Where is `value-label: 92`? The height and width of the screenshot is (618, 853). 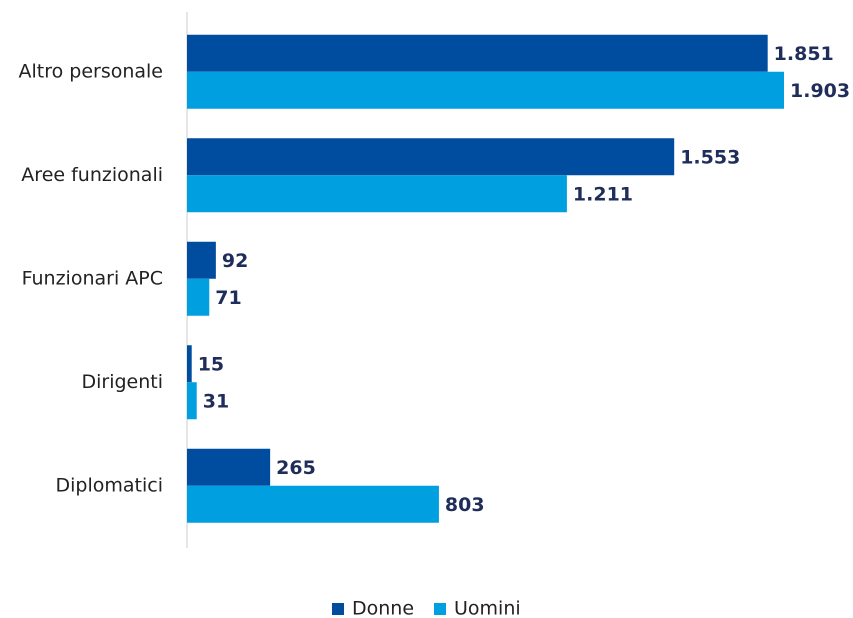 value-label: 92 is located at coordinates (235, 261).